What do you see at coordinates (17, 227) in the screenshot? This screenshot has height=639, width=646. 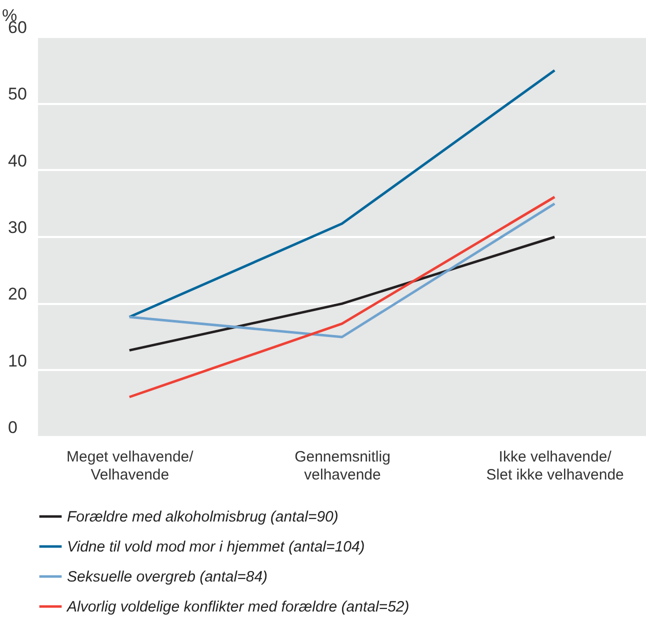 I see `y-tick-label: 30` at bounding box center [17, 227].